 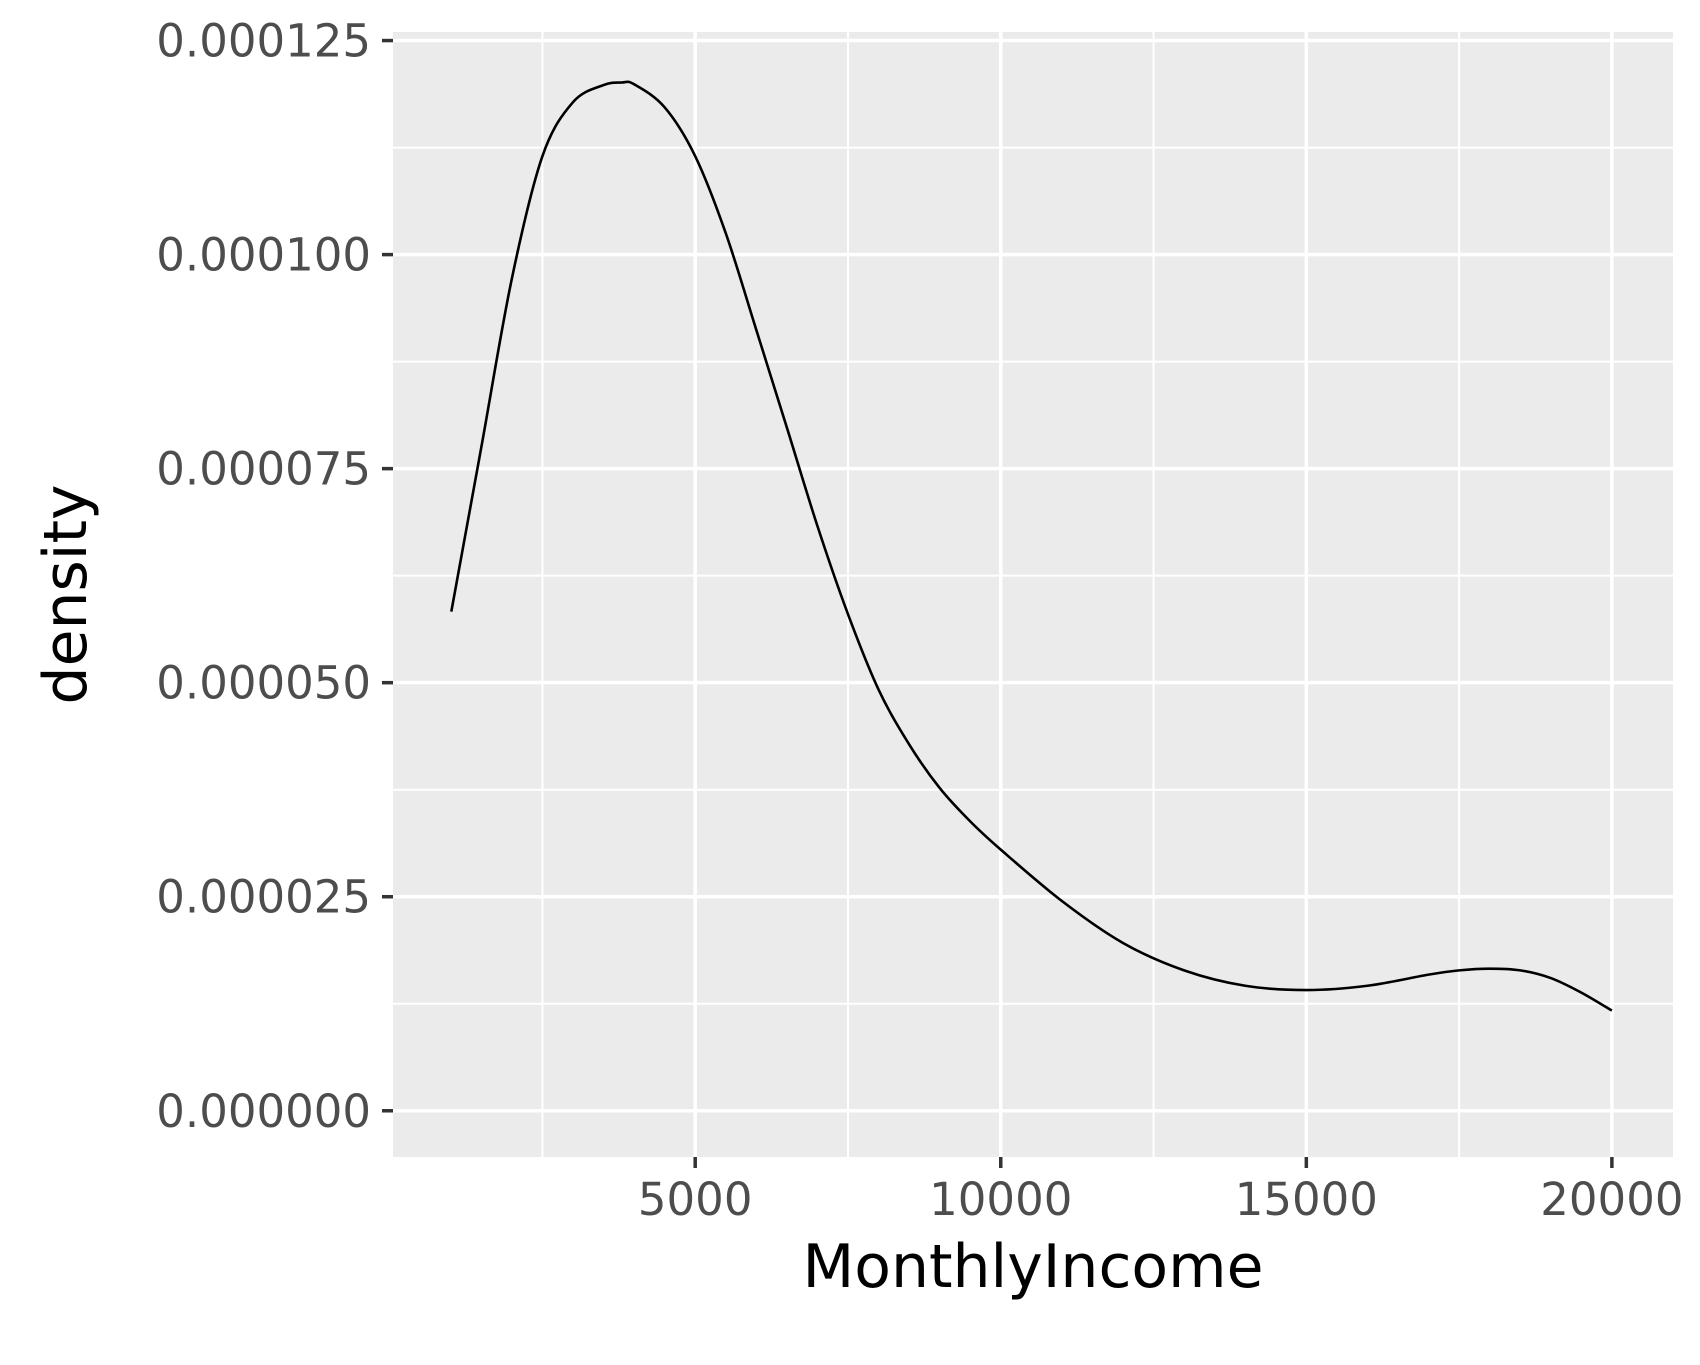 What do you see at coordinates (263, 469) in the screenshot?
I see `y-tick-label: 0.000075` at bounding box center [263, 469].